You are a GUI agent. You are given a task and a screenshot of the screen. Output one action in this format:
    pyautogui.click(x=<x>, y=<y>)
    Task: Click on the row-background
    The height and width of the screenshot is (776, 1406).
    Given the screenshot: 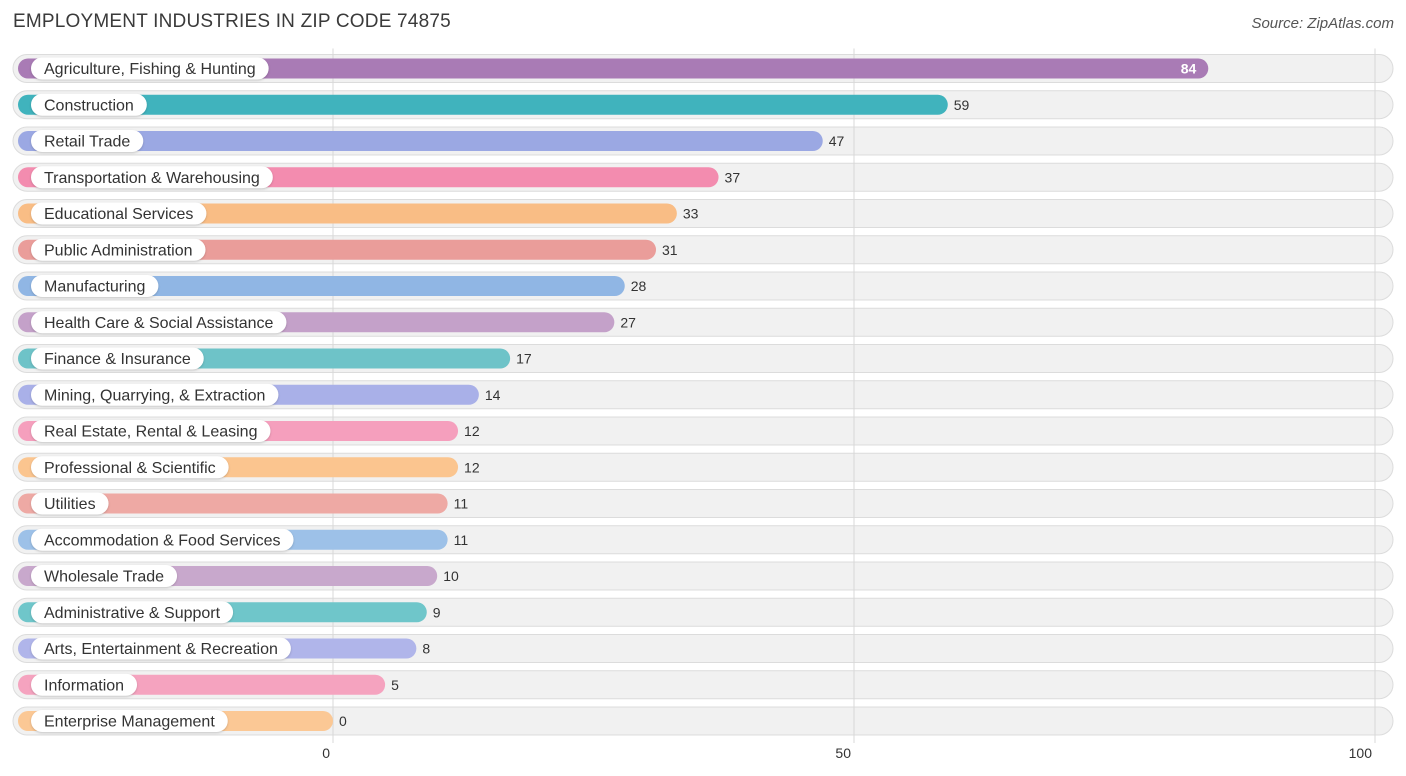 What is the action you would take?
    pyautogui.click(x=703, y=721)
    